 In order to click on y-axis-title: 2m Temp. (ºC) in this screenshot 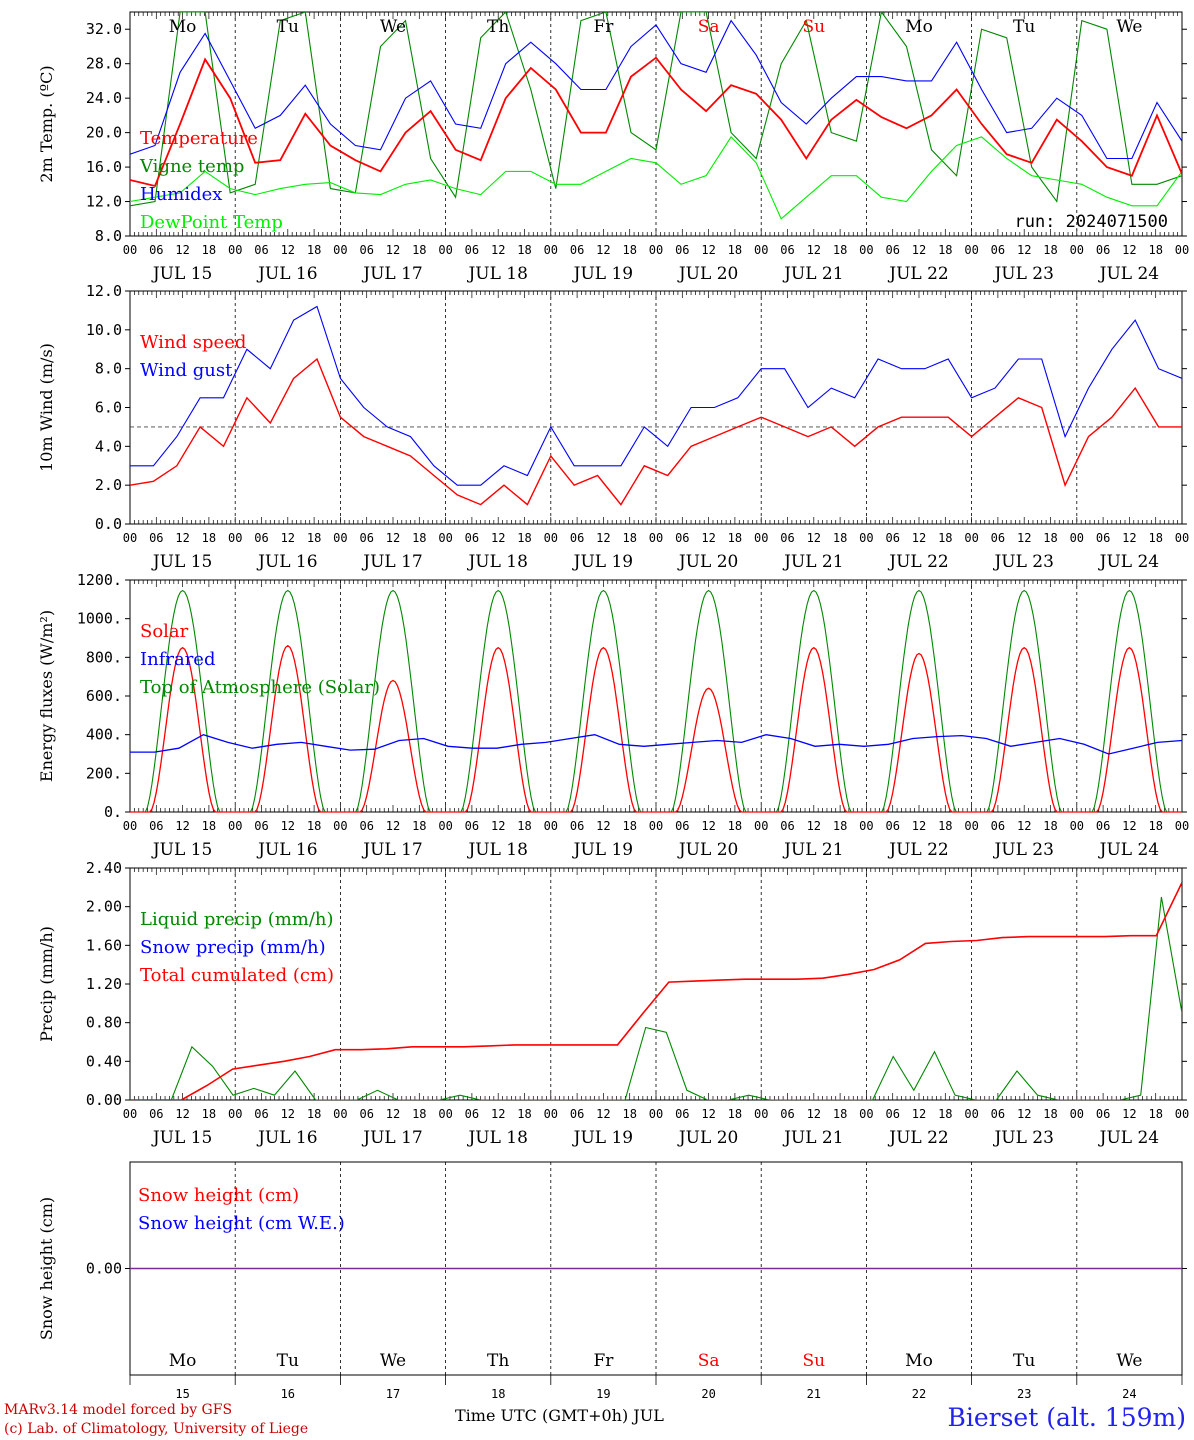, I will do `click(46, 123)`.